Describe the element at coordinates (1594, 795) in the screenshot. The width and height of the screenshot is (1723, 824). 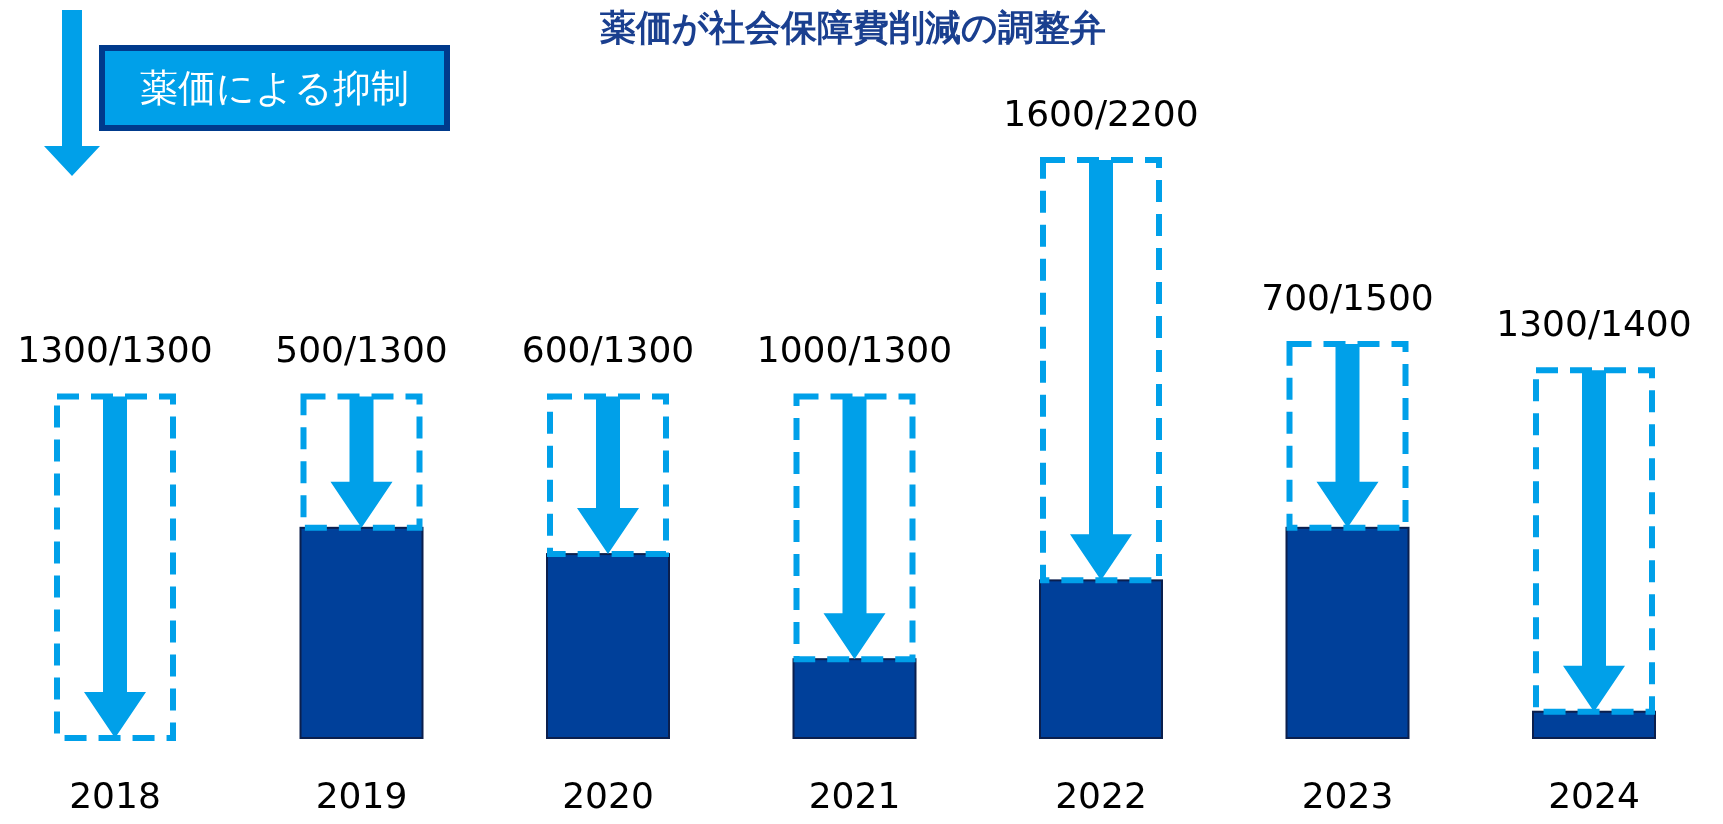
I see `x-tick-label: 2024` at that location.